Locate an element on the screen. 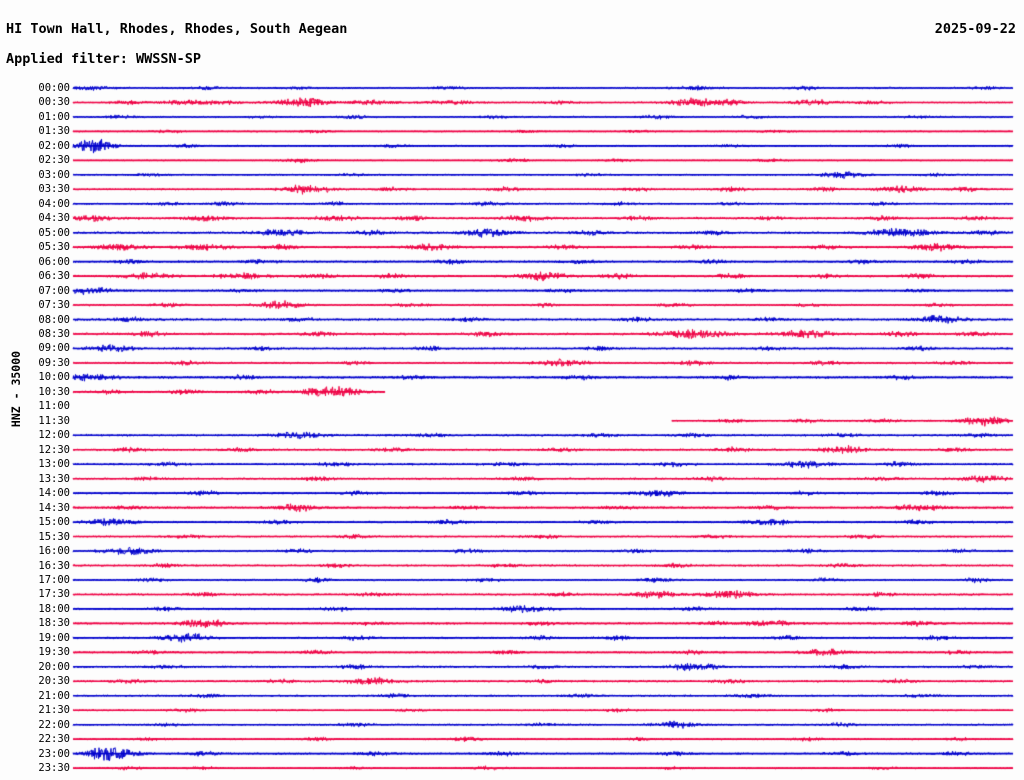  time-label: 22:00 is located at coordinates (54, 724).